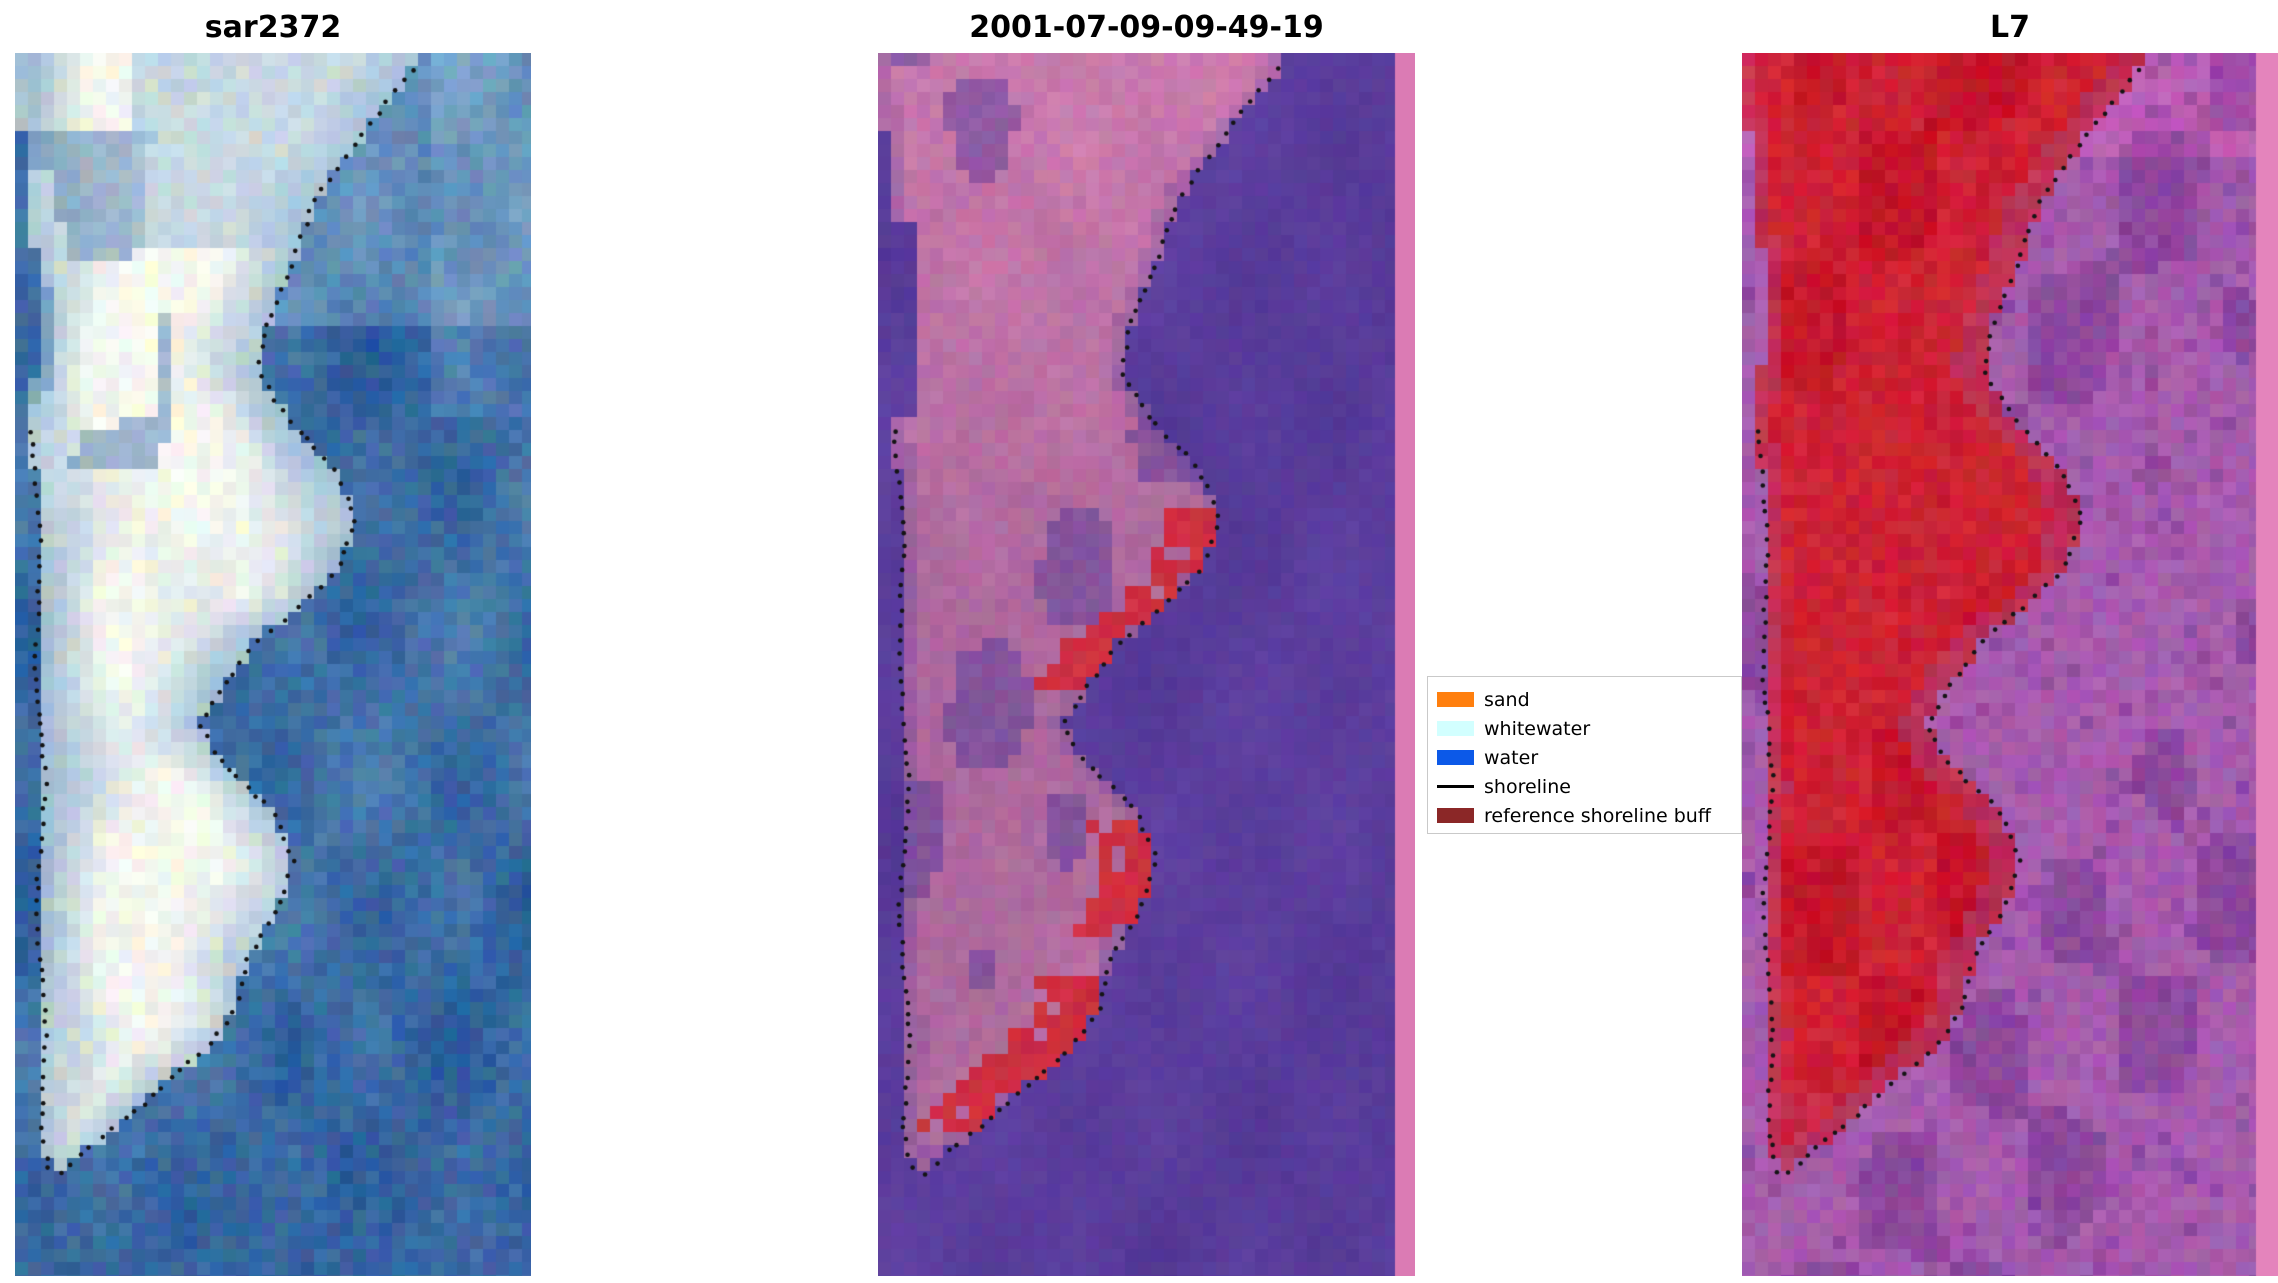 This screenshot has height=1283, width=2278. I want to click on legend-label-water: water, so click(1511, 757).